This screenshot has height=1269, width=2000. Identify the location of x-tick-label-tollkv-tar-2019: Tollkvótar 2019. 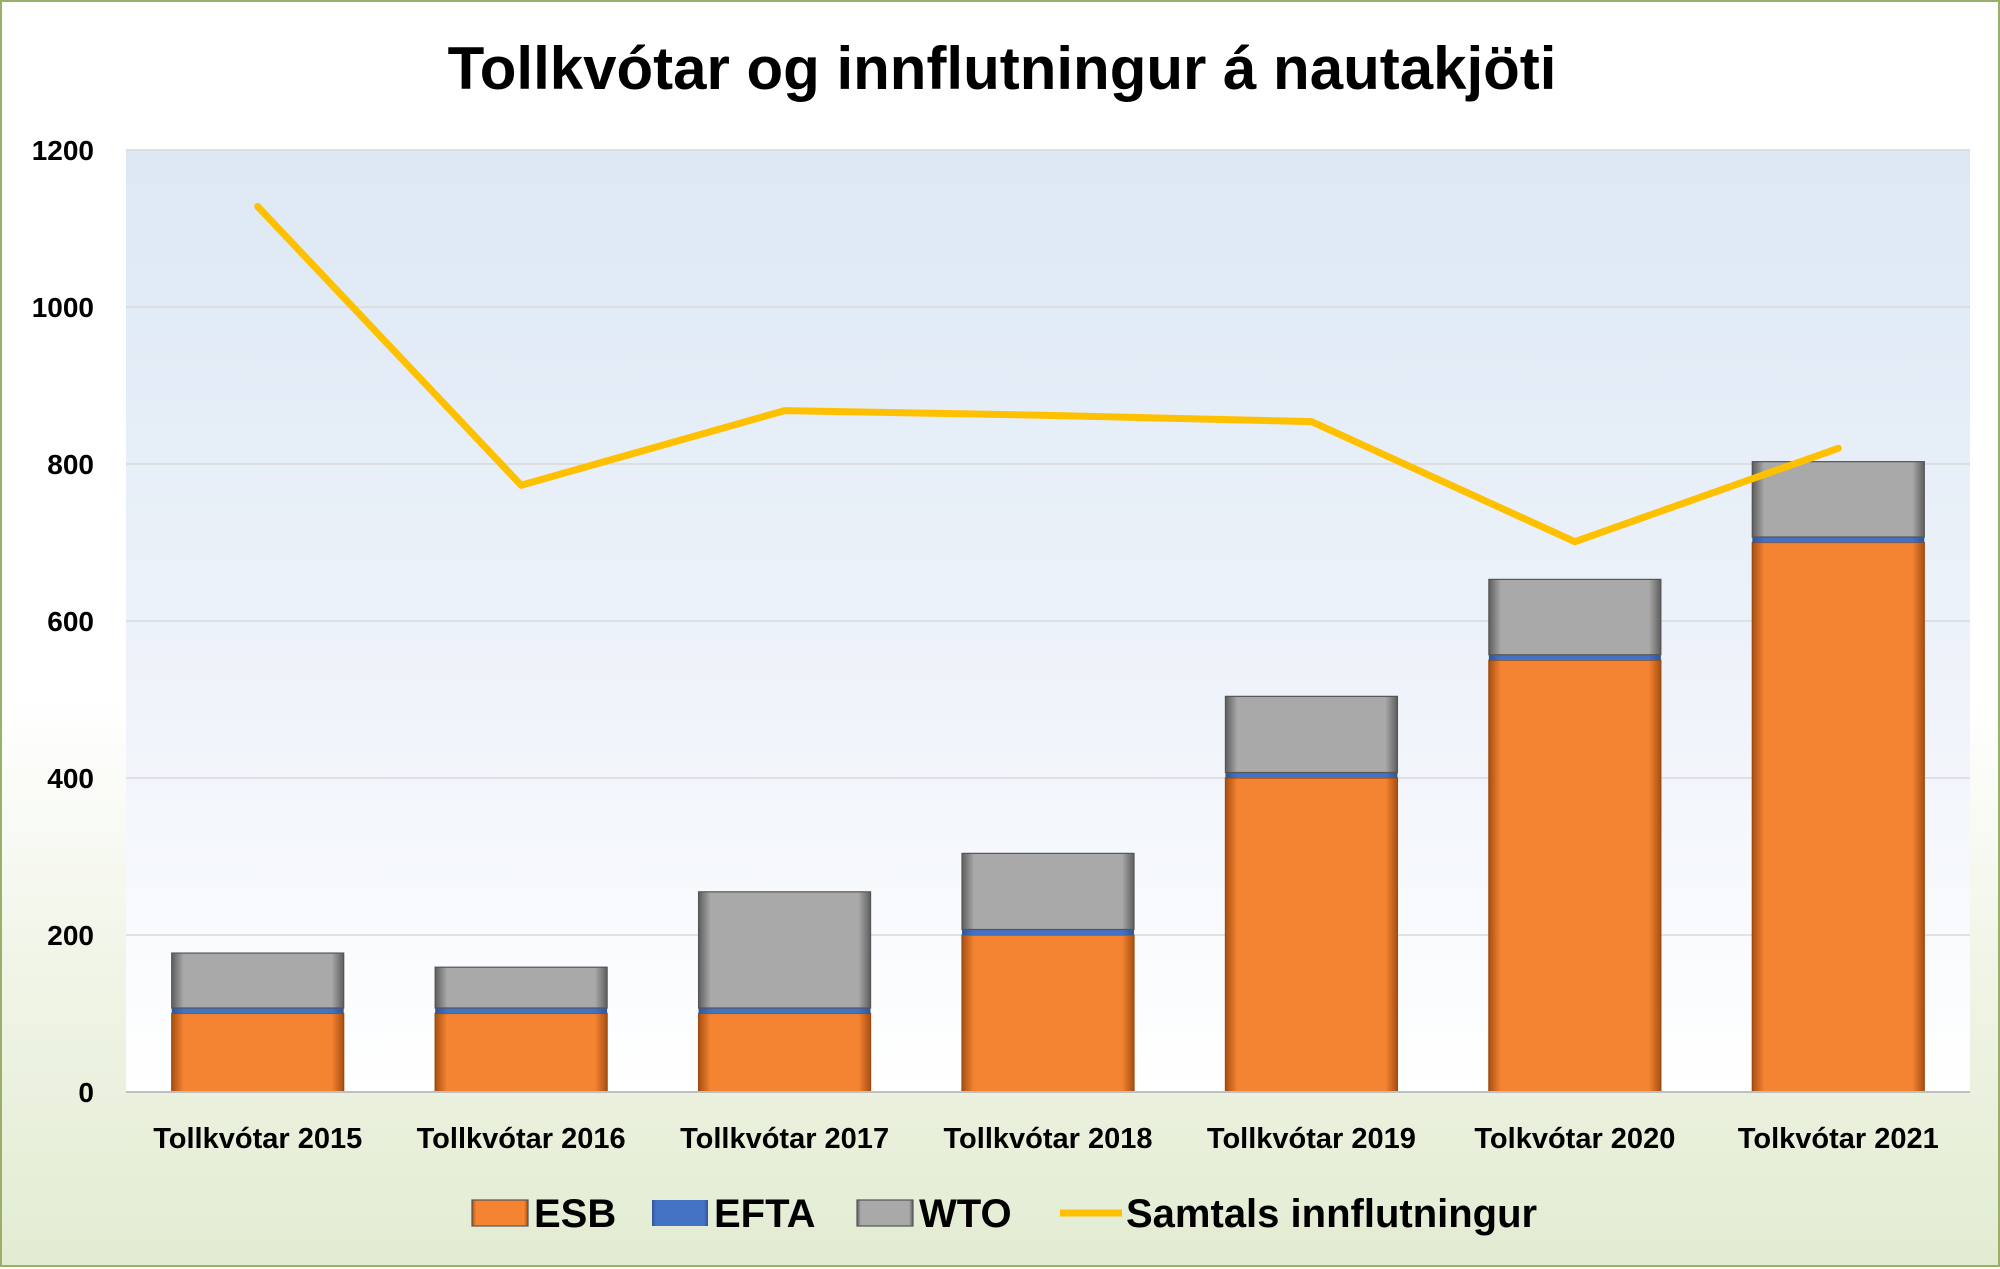
(1311, 1139).